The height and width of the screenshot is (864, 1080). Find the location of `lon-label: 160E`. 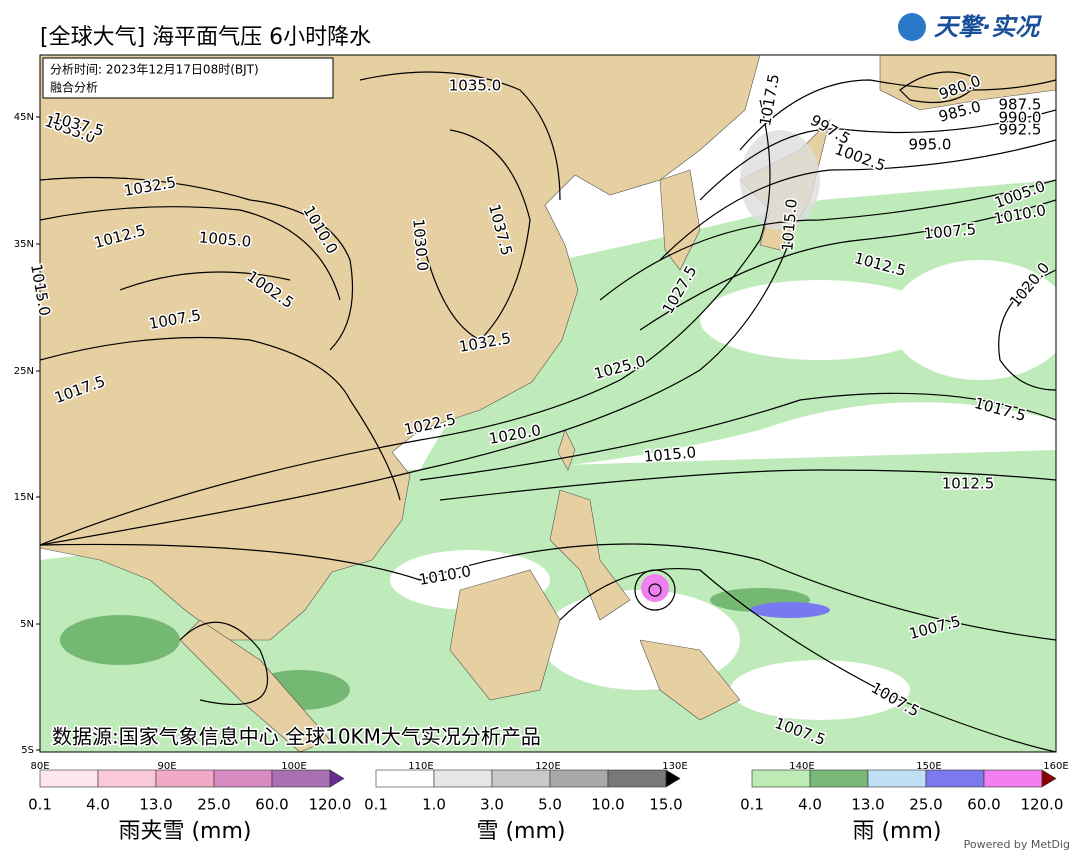

lon-label: 160E is located at coordinates (1055, 766).